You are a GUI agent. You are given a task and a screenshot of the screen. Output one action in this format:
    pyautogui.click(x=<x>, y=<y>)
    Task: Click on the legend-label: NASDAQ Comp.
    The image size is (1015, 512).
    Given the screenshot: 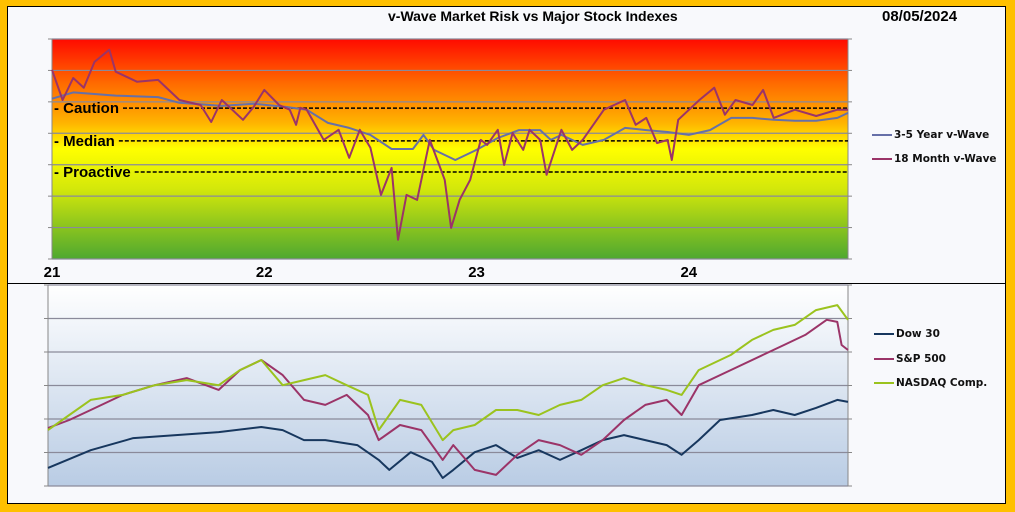 What is the action you would take?
    pyautogui.click(x=942, y=383)
    